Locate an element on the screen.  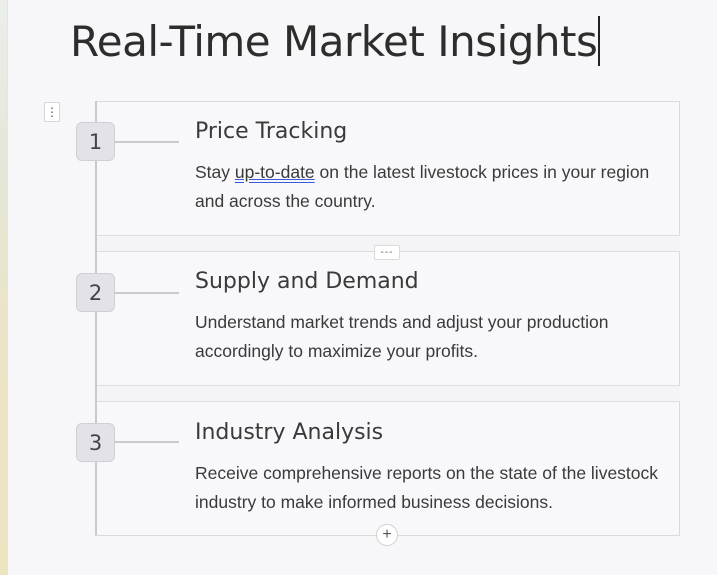
plus-icon: + is located at coordinates (387, 534).